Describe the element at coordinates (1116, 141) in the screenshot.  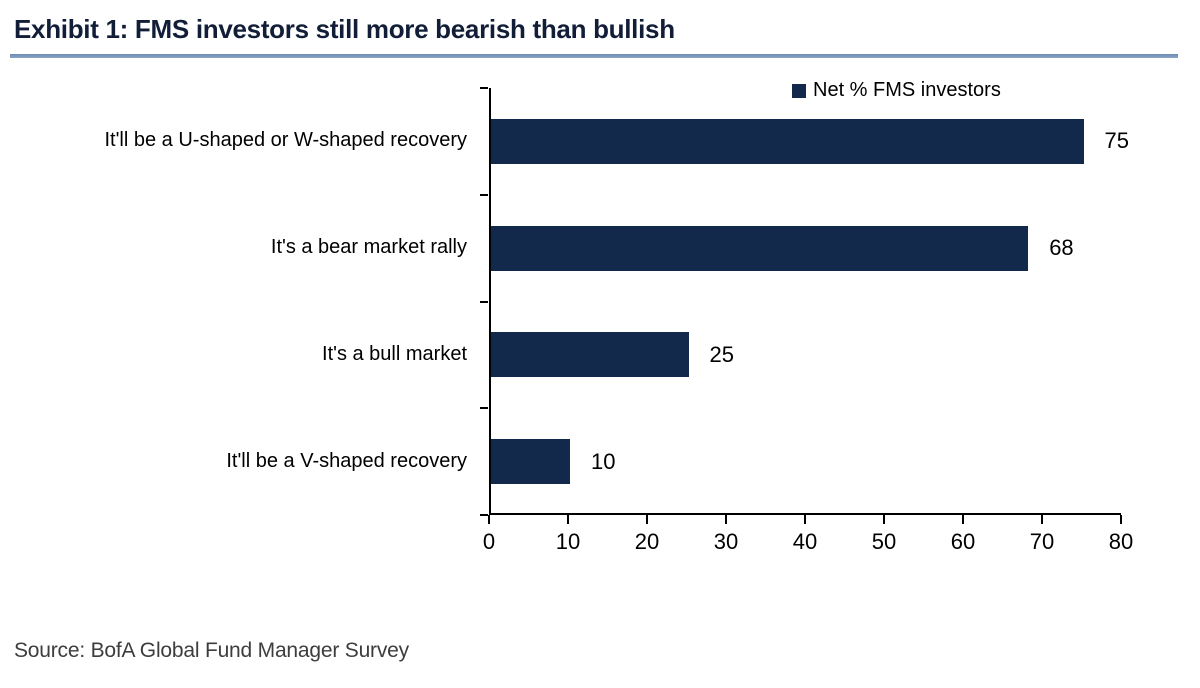
I see `bar-value-label-0: 75` at that location.